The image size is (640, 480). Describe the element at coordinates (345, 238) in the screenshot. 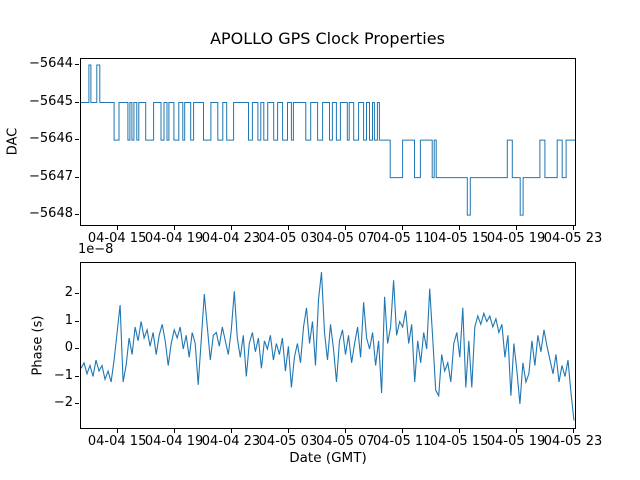

I see `top-x-tick-label: 04-05 07` at that location.